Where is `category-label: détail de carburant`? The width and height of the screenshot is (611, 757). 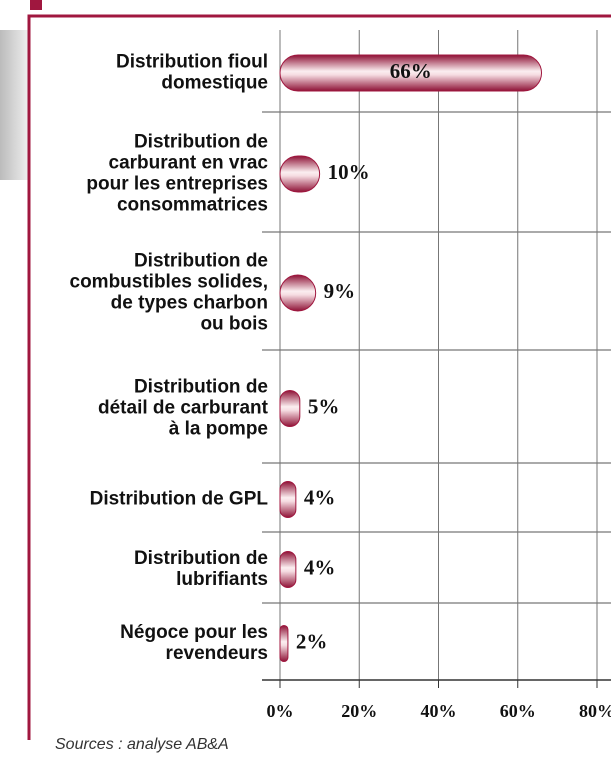 category-label: détail de carburant is located at coordinates (183, 408).